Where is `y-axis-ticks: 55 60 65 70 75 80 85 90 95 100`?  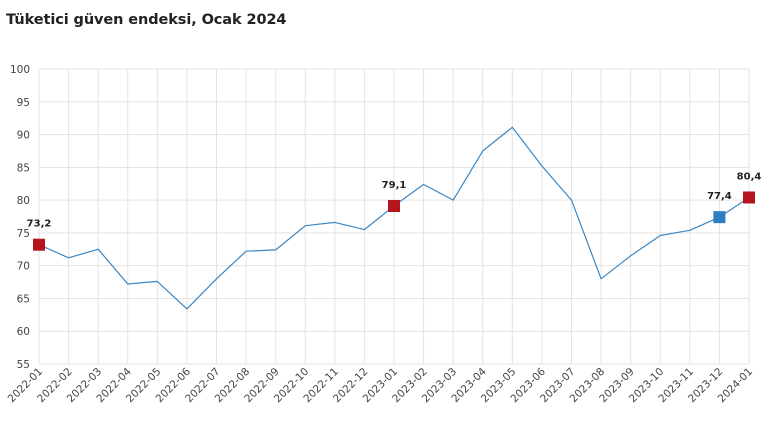
y-axis-ticks: 55 60 65 70 75 80 85 90 95 100 is located at coordinates (20, 217).